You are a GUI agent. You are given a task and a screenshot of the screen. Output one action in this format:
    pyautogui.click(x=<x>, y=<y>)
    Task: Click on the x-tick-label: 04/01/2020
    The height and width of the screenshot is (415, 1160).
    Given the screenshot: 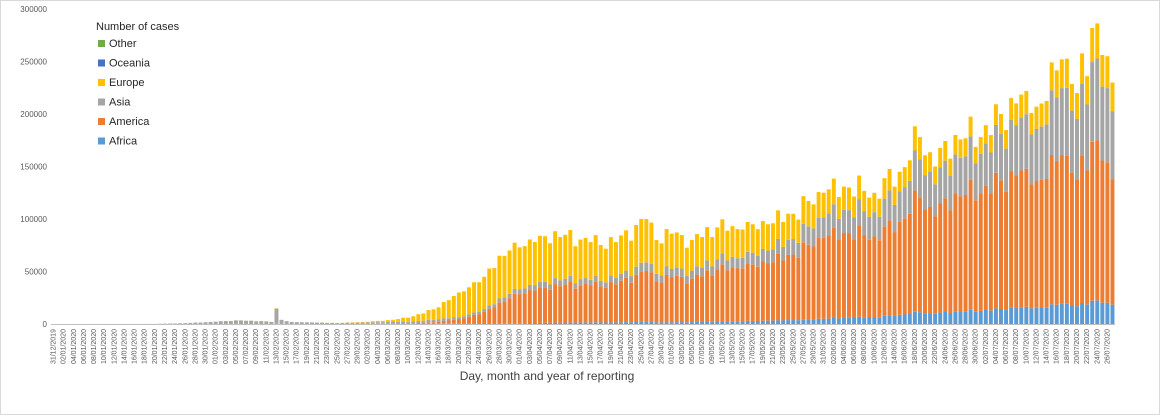 What is the action you would take?
    pyautogui.click(x=74, y=346)
    